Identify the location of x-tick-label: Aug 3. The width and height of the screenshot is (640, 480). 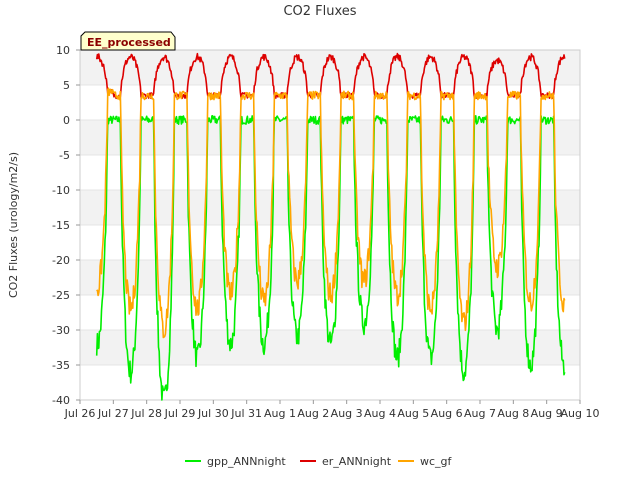
(347, 413).